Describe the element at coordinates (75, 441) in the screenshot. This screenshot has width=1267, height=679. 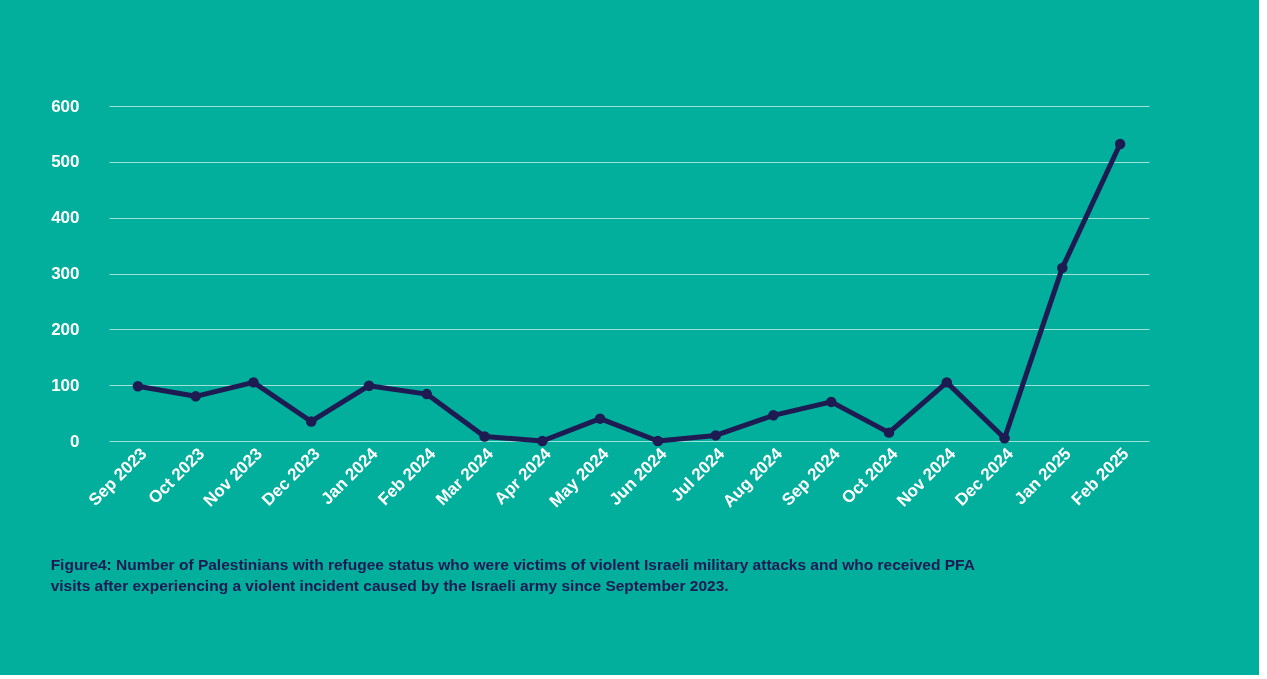
I see `y-tick-label: 0` at that location.